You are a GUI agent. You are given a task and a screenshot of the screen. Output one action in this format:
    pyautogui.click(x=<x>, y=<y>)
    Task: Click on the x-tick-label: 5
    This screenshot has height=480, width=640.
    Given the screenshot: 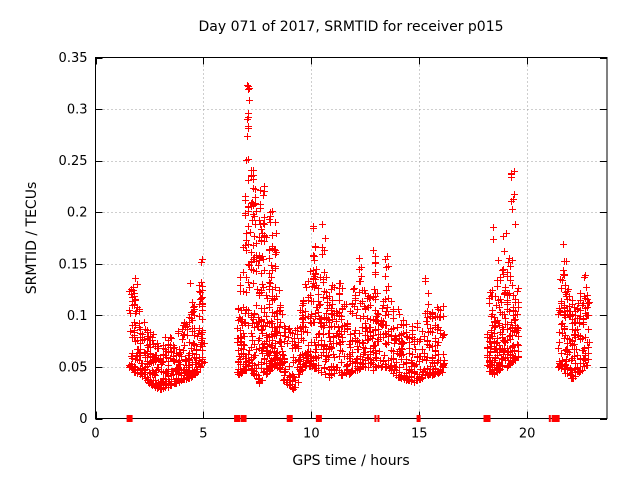 What is the action you would take?
    pyautogui.click(x=203, y=434)
    